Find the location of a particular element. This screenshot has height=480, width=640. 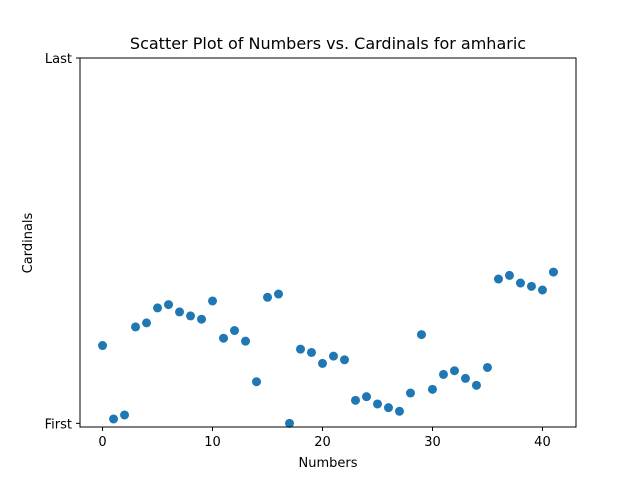

y-axis-label: Cardinals is located at coordinates (28, 242).